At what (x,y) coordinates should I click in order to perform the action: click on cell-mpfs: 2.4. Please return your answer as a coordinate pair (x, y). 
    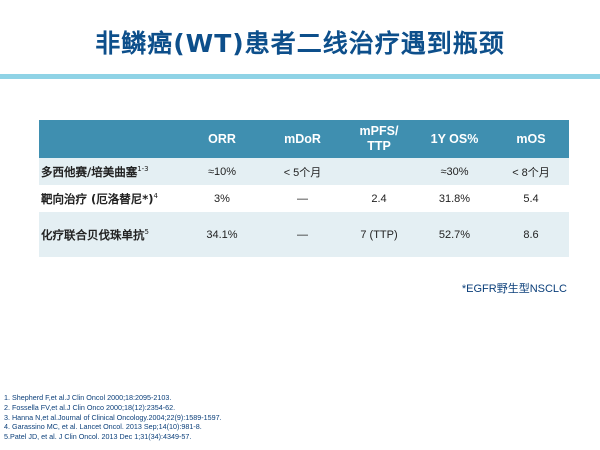
    Looking at the image, I should click on (379, 198).